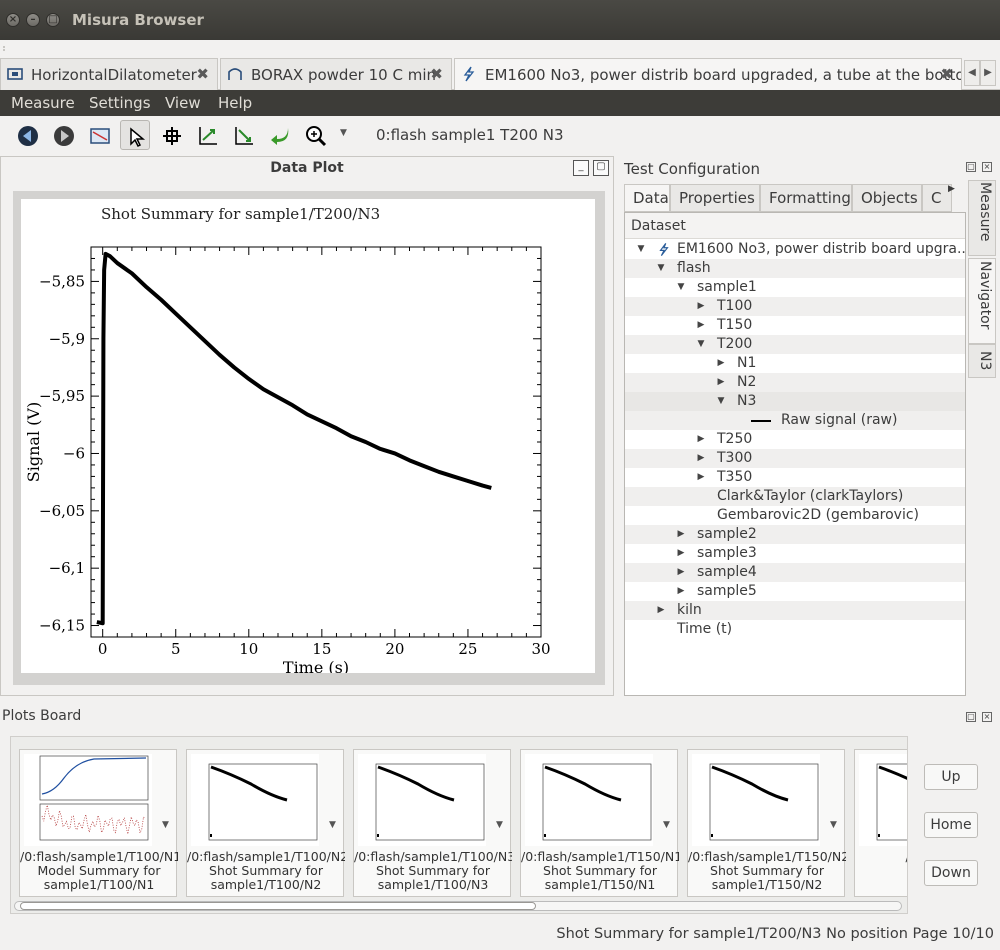  What do you see at coordinates (581, 168) in the screenshot?
I see `panel-float-button: _` at bounding box center [581, 168].